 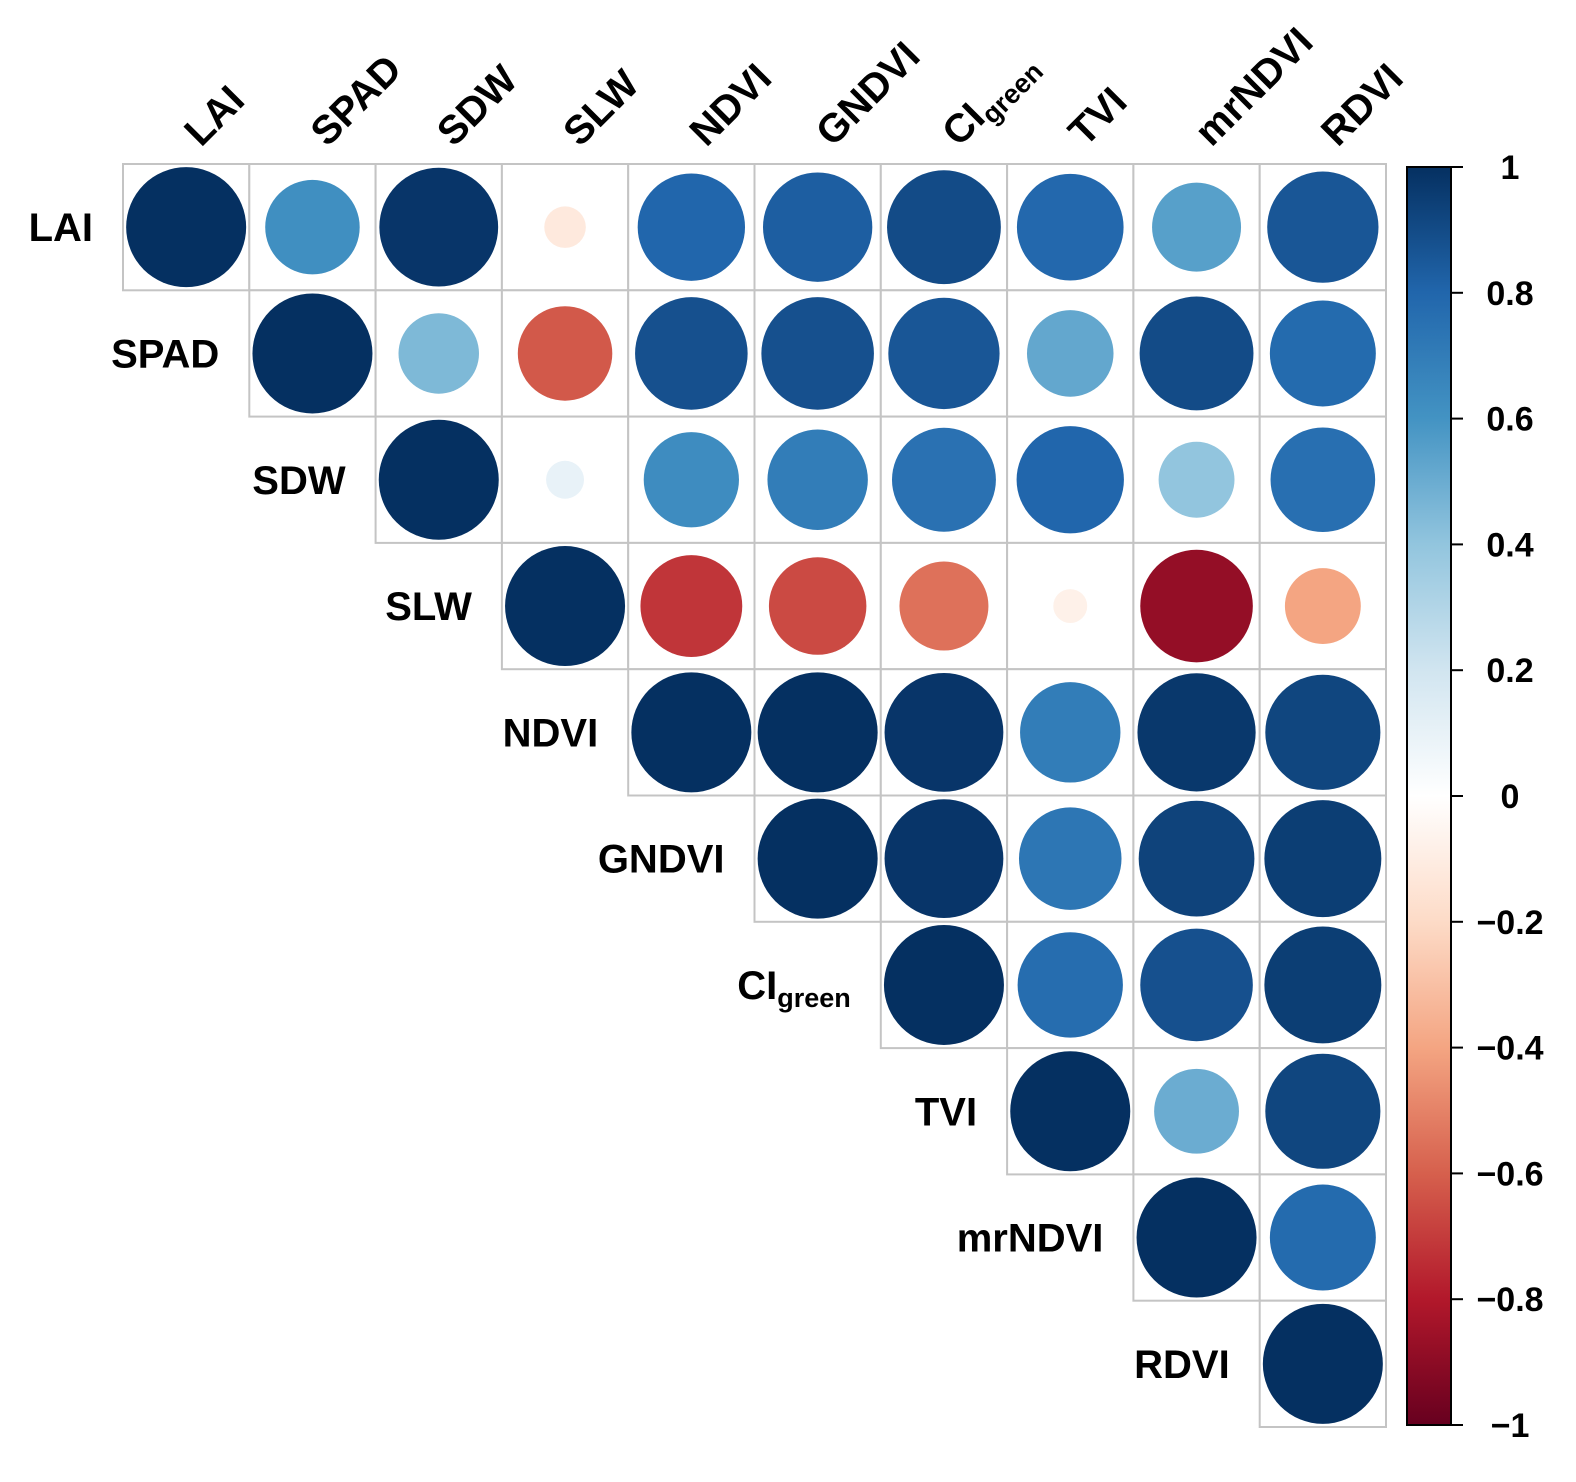 I want to click on corr-circle-ndvi-mrndvi, so click(x=1196, y=732).